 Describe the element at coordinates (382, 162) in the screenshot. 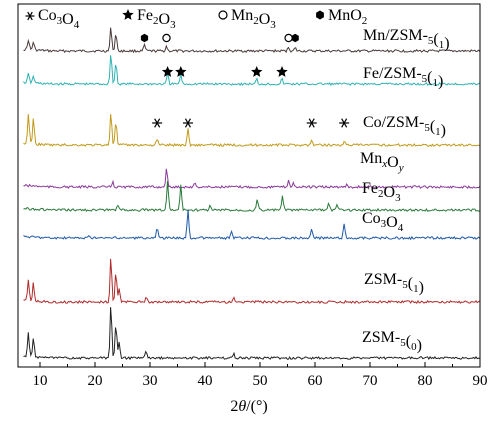

I see `series-label-3: MnxOy` at that location.